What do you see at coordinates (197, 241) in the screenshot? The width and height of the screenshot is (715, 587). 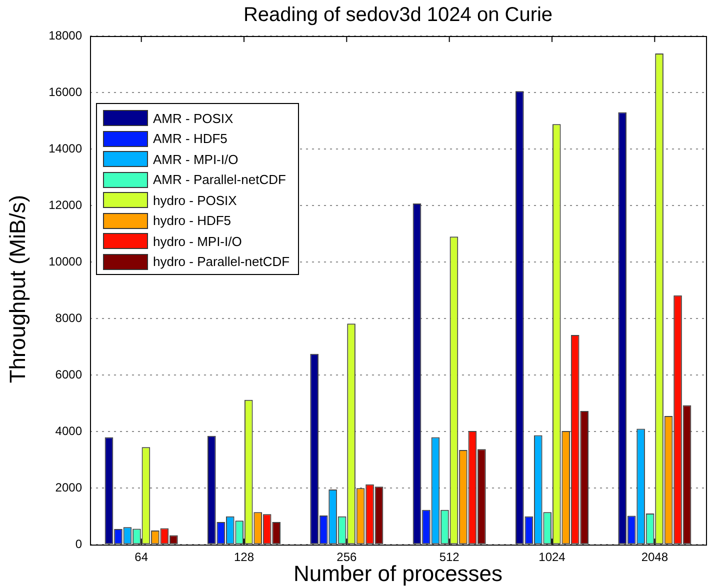 I see `legend-label: hydro - MPI-I/O` at bounding box center [197, 241].